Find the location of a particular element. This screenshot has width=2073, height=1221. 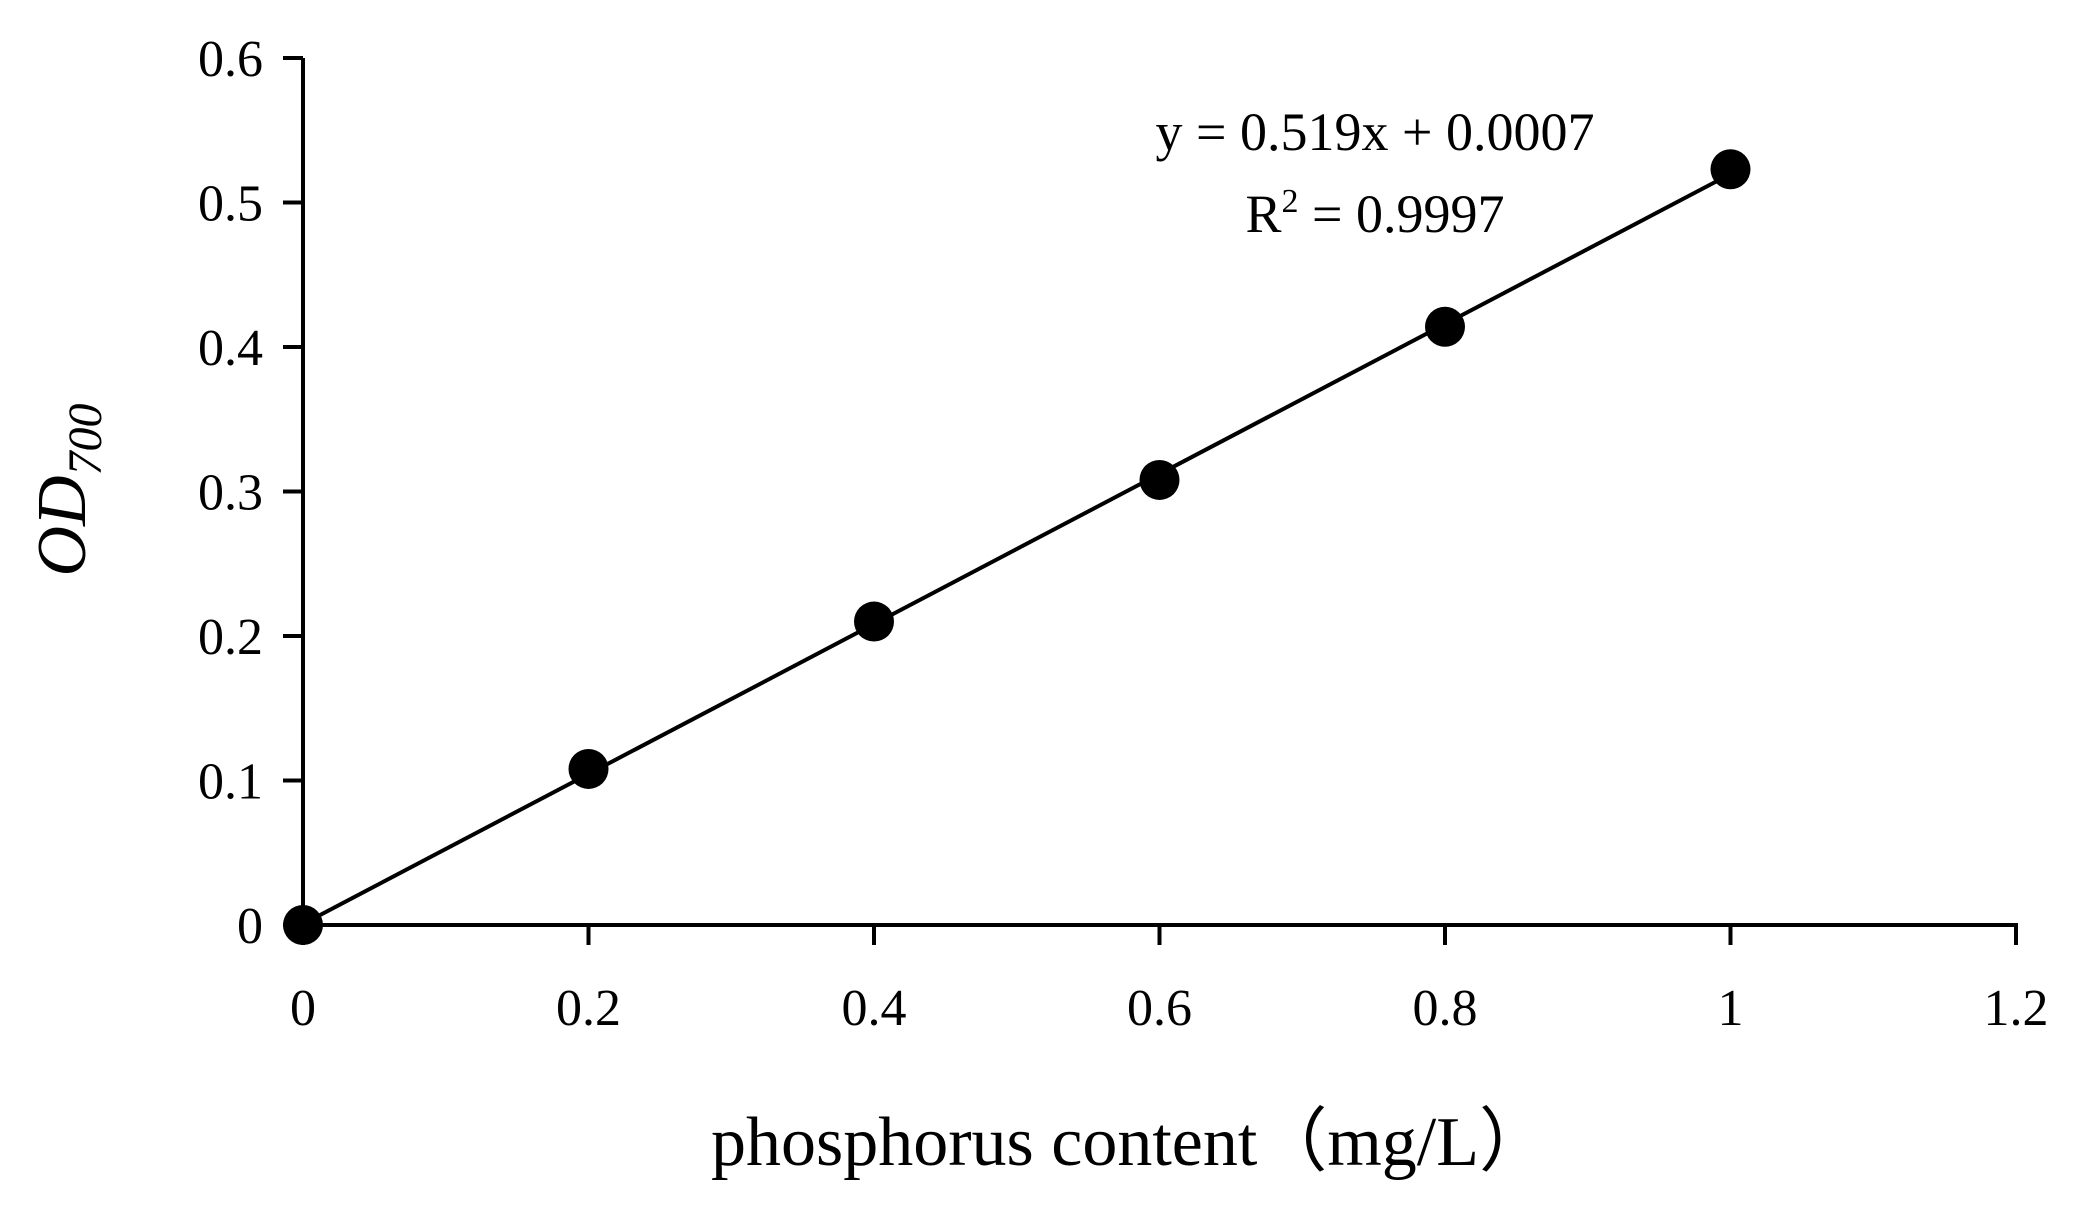

y-tick-label: 0.5 is located at coordinates (230, 204).